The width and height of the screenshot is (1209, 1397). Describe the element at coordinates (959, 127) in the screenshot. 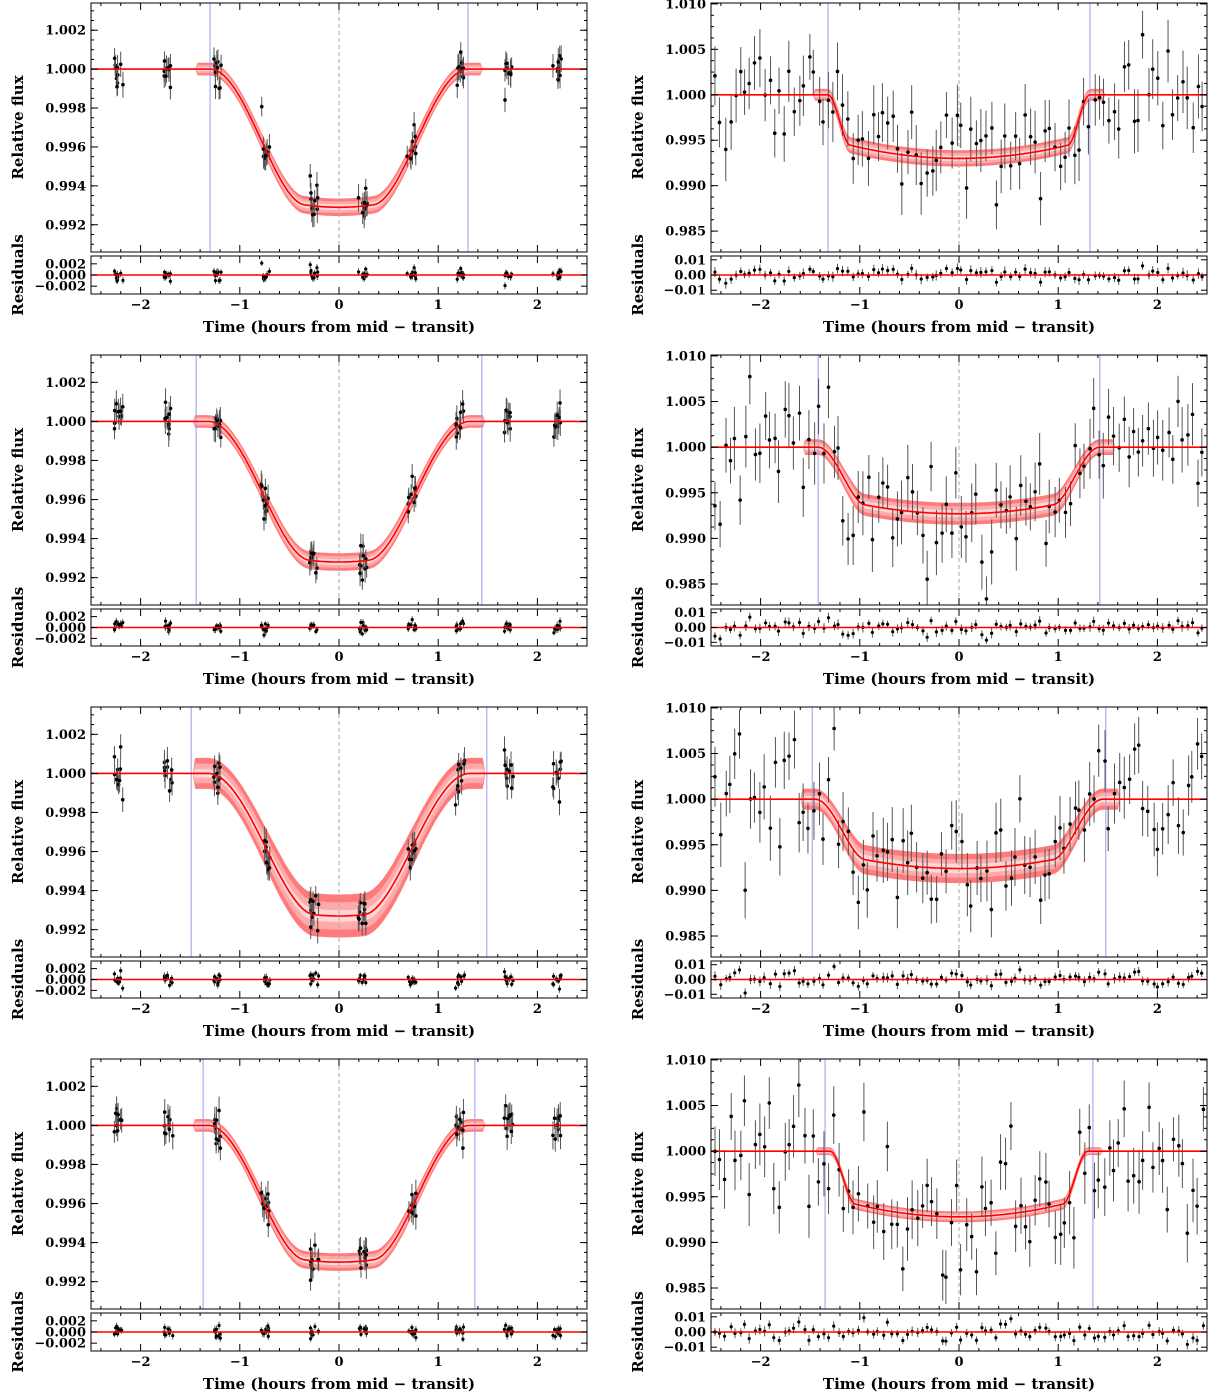

I see `model-curve` at that location.